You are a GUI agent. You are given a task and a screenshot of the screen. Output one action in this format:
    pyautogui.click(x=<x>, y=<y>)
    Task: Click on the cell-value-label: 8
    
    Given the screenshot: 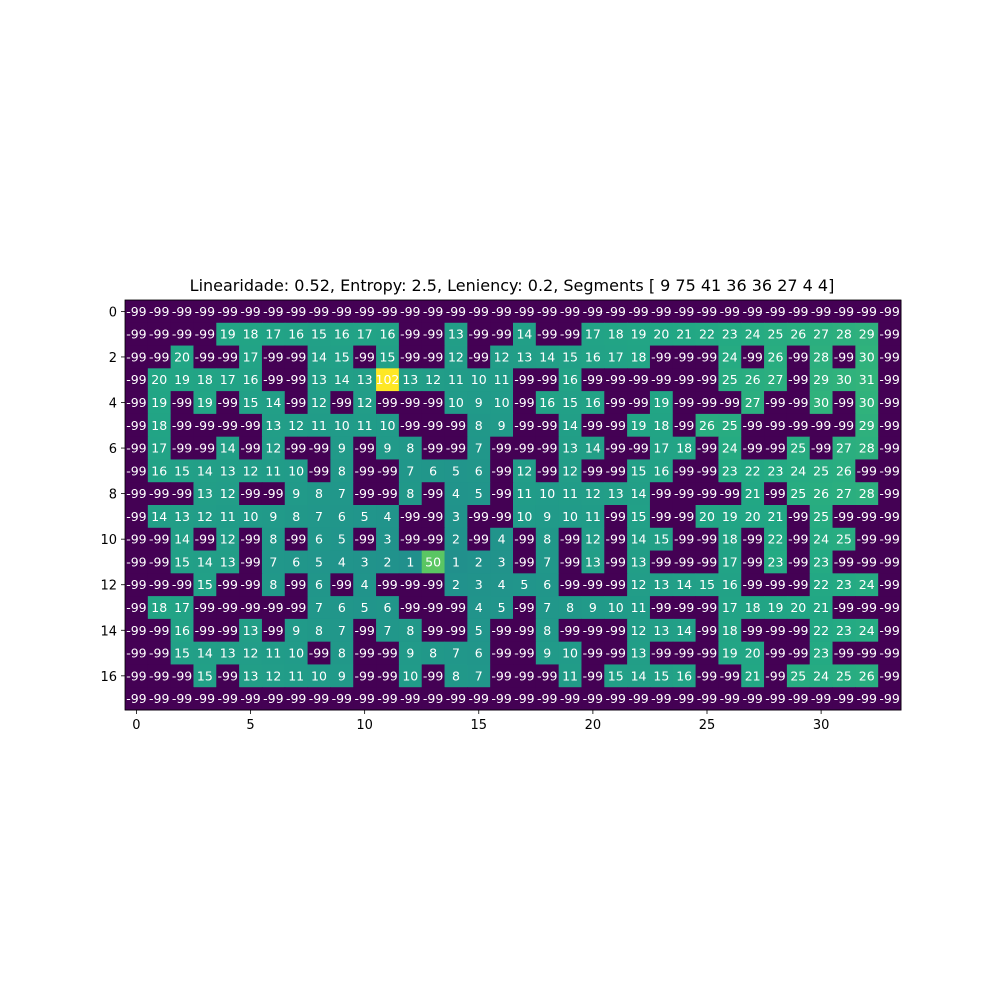 What is the action you would take?
    pyautogui.click(x=342, y=470)
    